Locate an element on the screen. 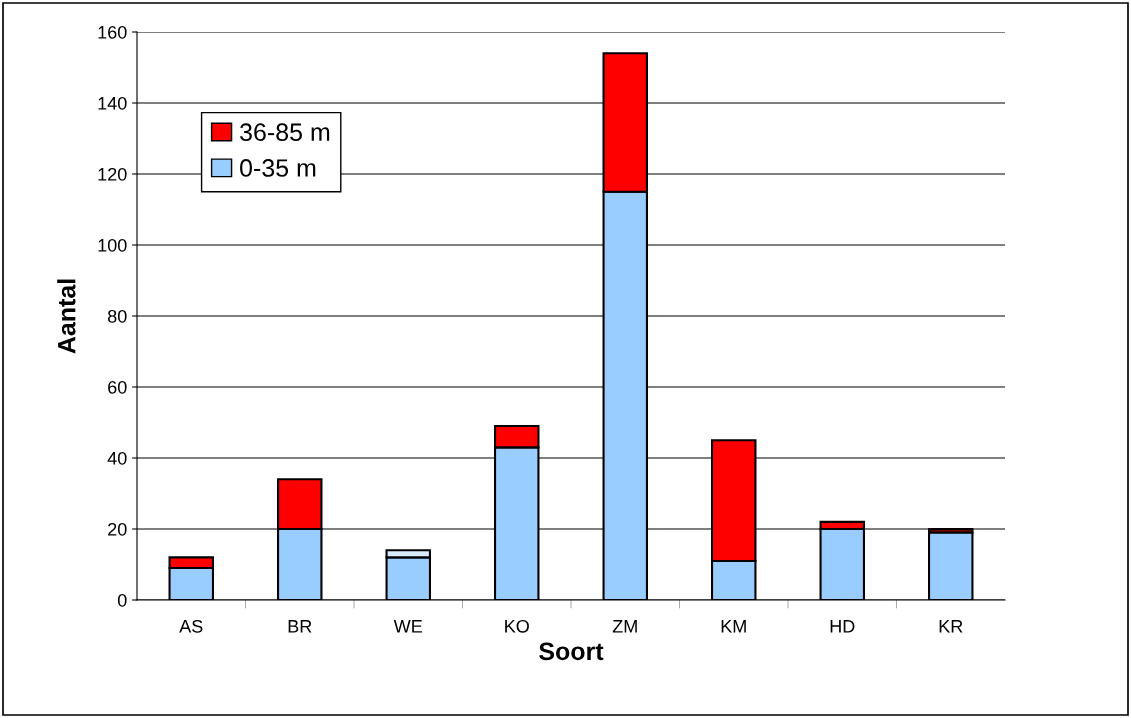  x-tick-label: AS is located at coordinates (191, 626).